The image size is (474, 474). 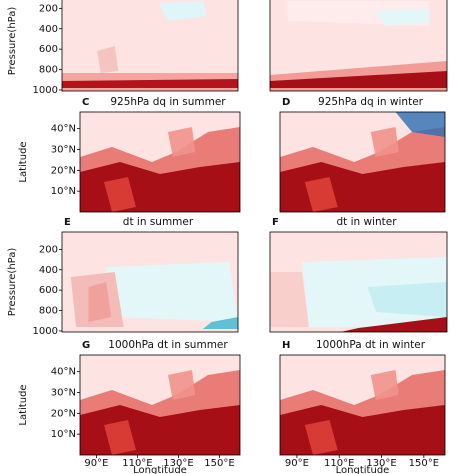 What do you see at coordinates (67, 222) in the screenshot?
I see `panel-label: E` at bounding box center [67, 222].